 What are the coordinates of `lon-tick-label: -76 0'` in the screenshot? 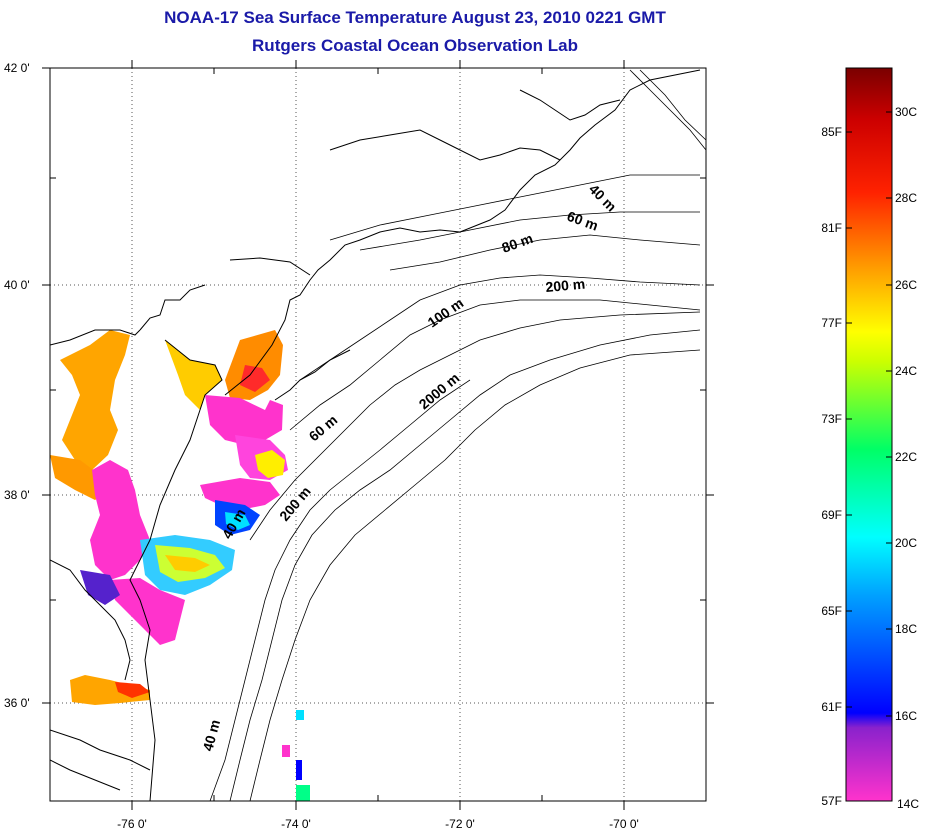 It's located at (132, 824).